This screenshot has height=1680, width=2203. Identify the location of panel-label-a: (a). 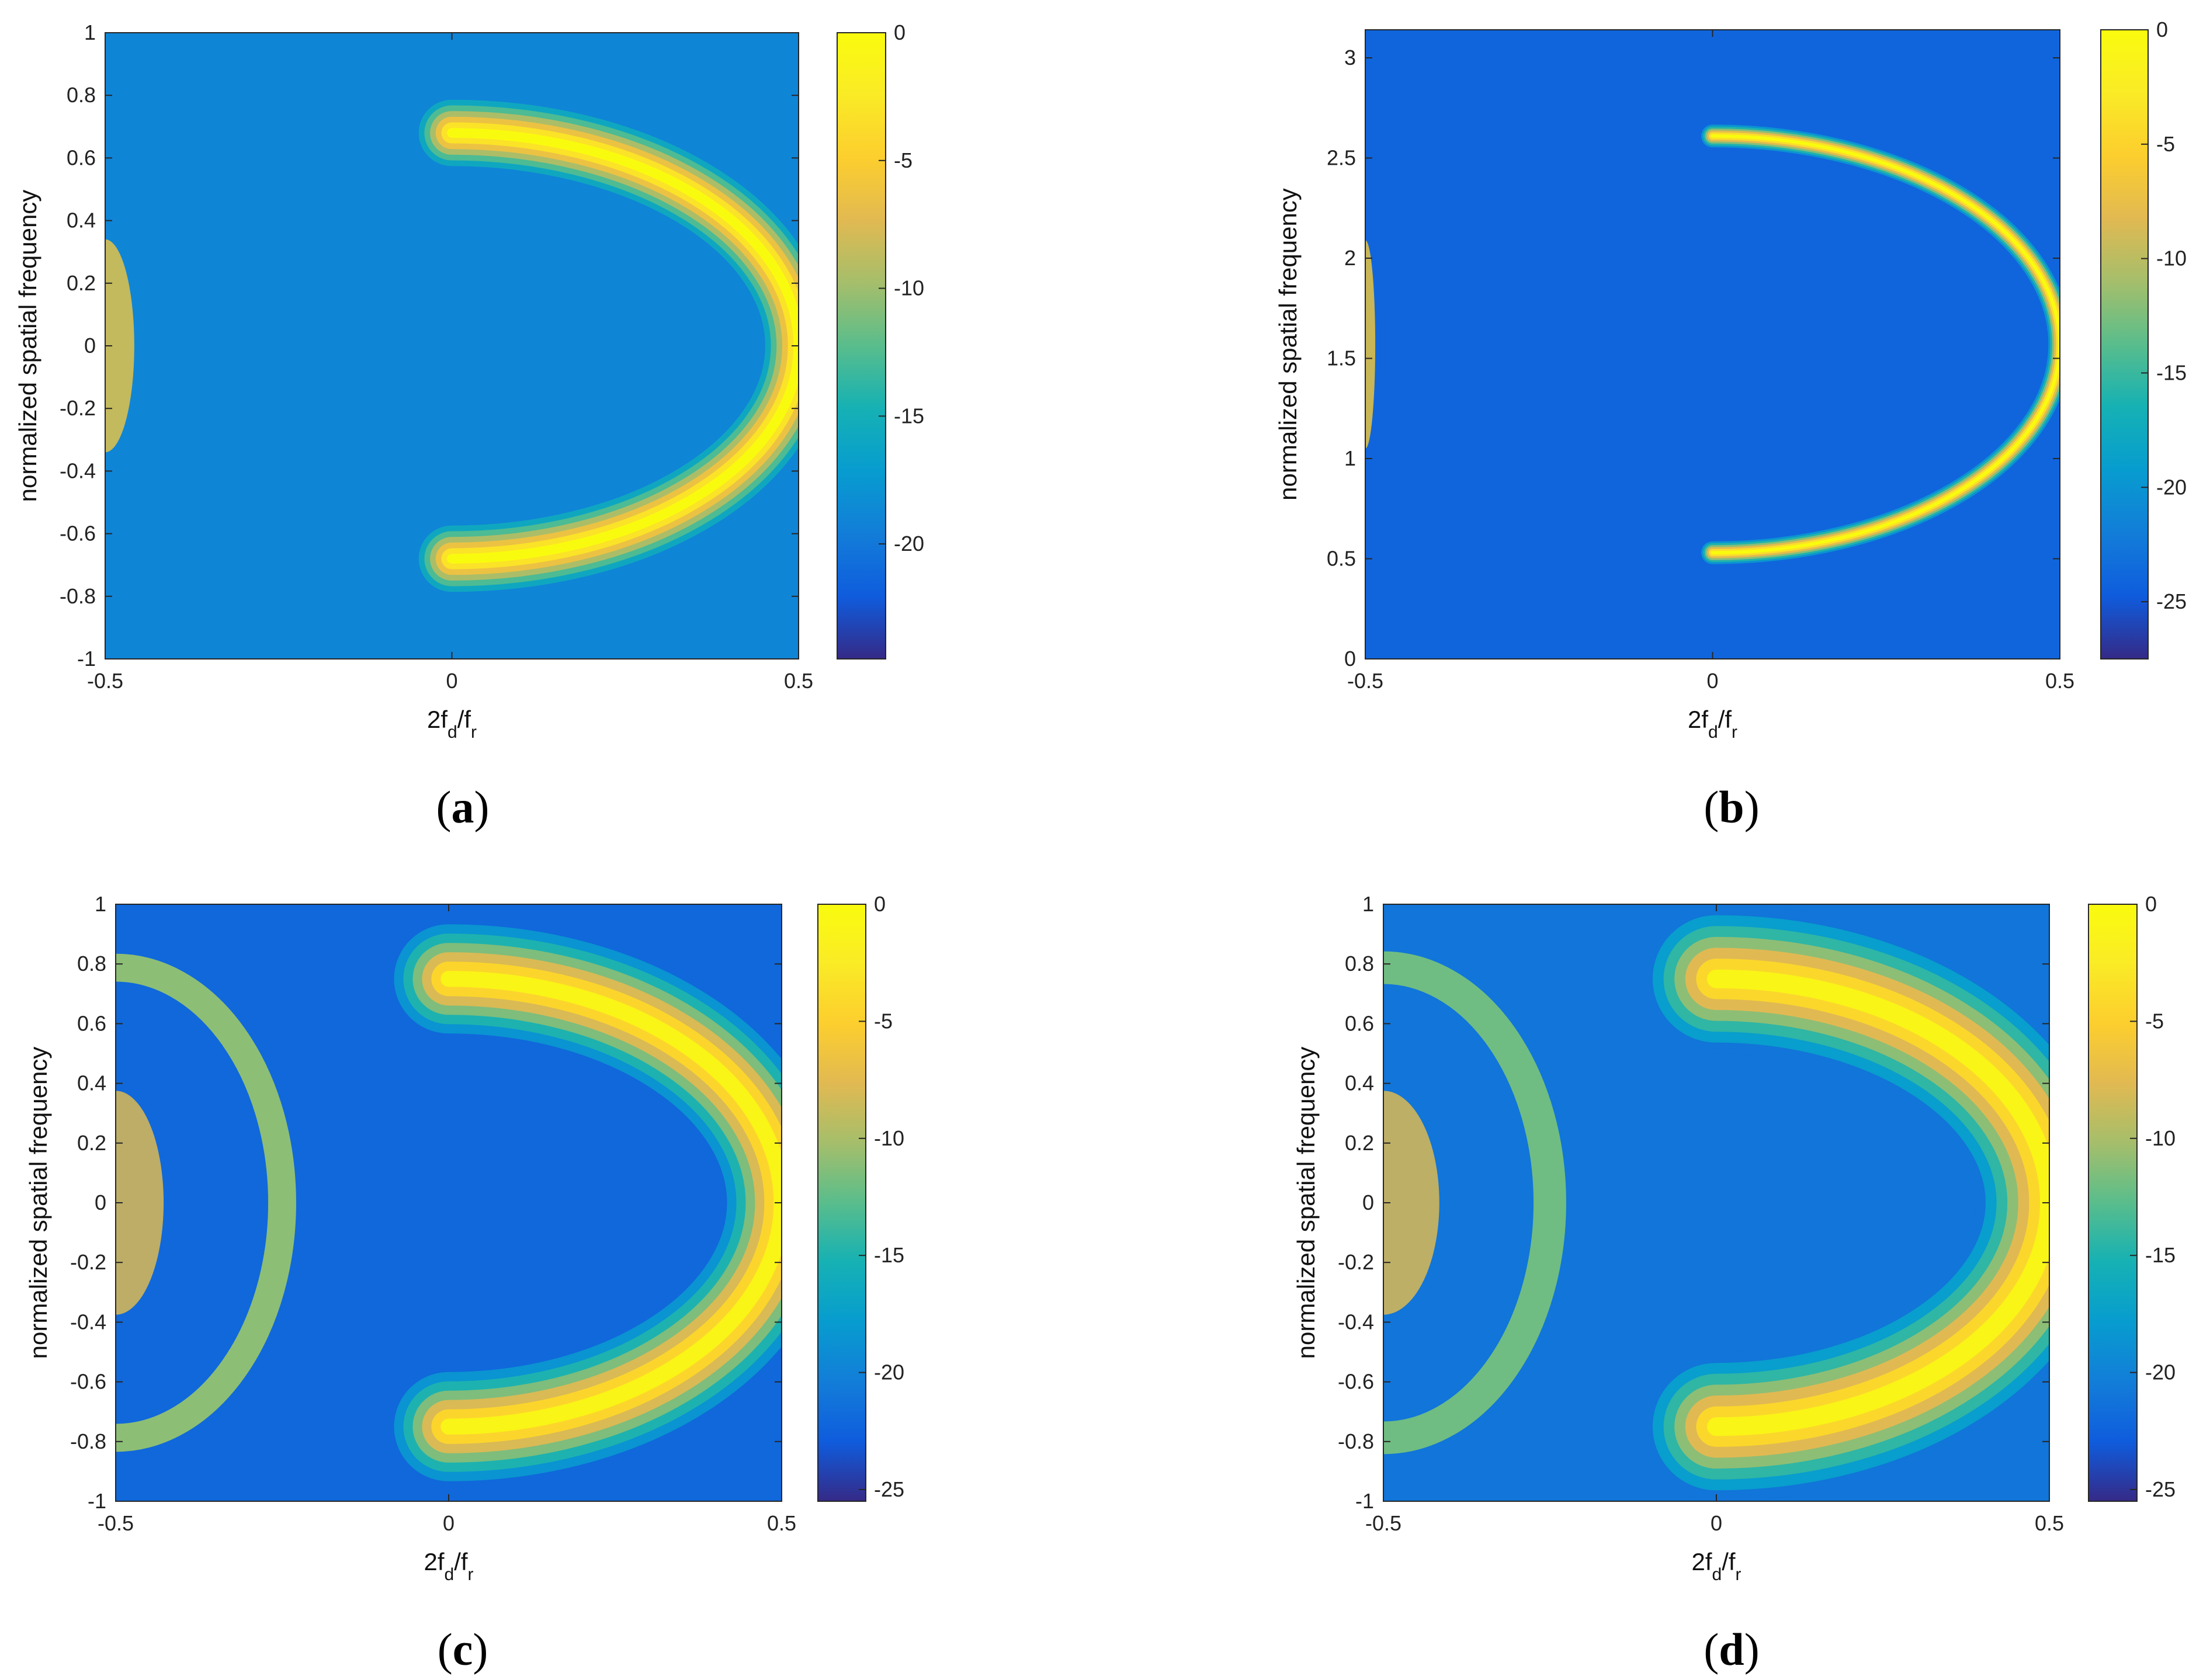
(463, 807).